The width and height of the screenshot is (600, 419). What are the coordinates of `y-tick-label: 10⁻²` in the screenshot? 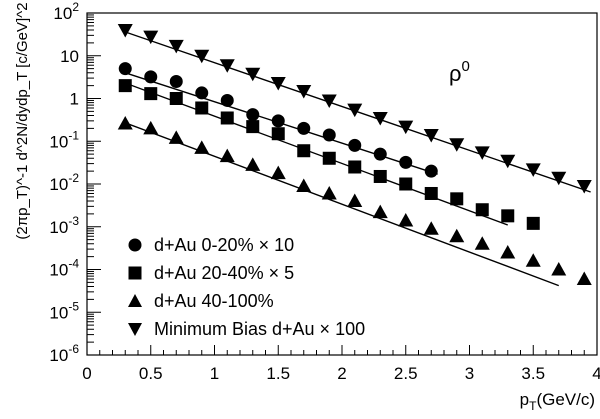 It's located at (64, 182).